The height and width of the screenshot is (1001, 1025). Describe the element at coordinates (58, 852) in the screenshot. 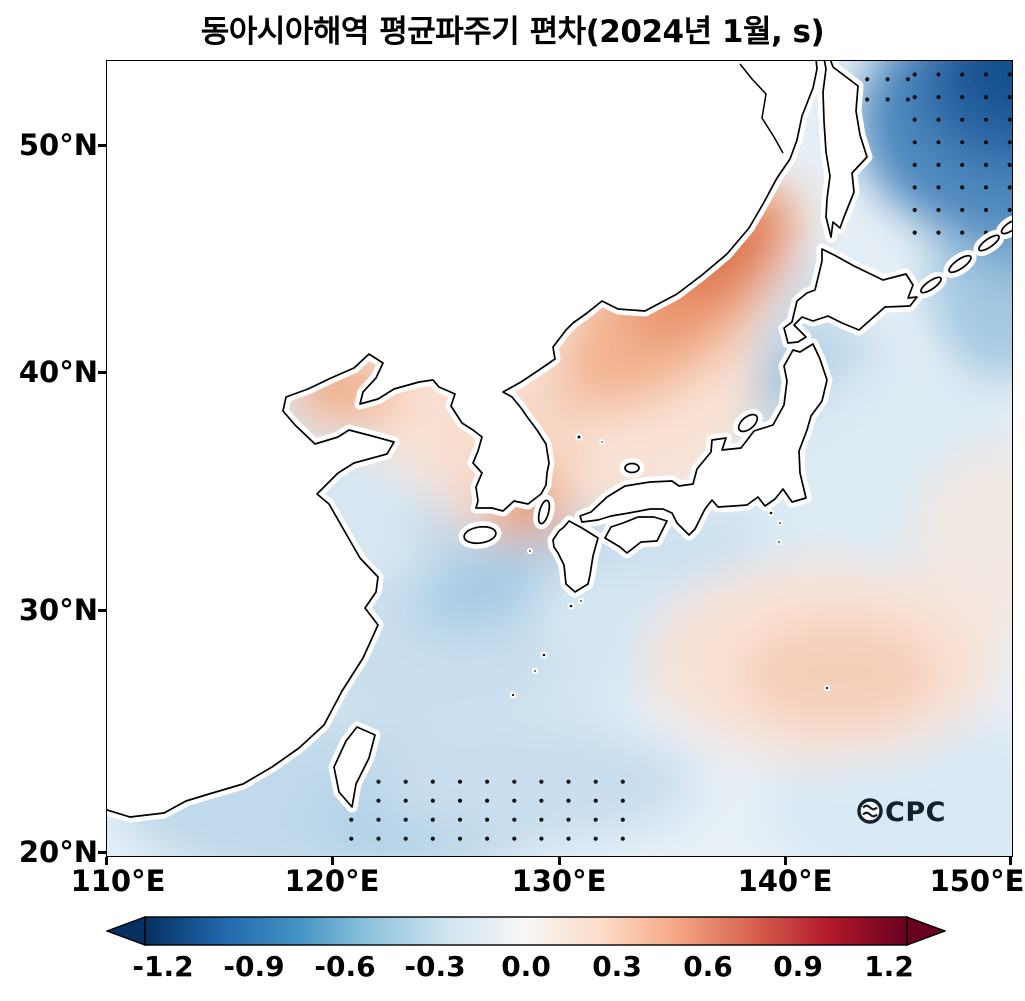

I see `y-tick-label-20n: 20°N` at that location.